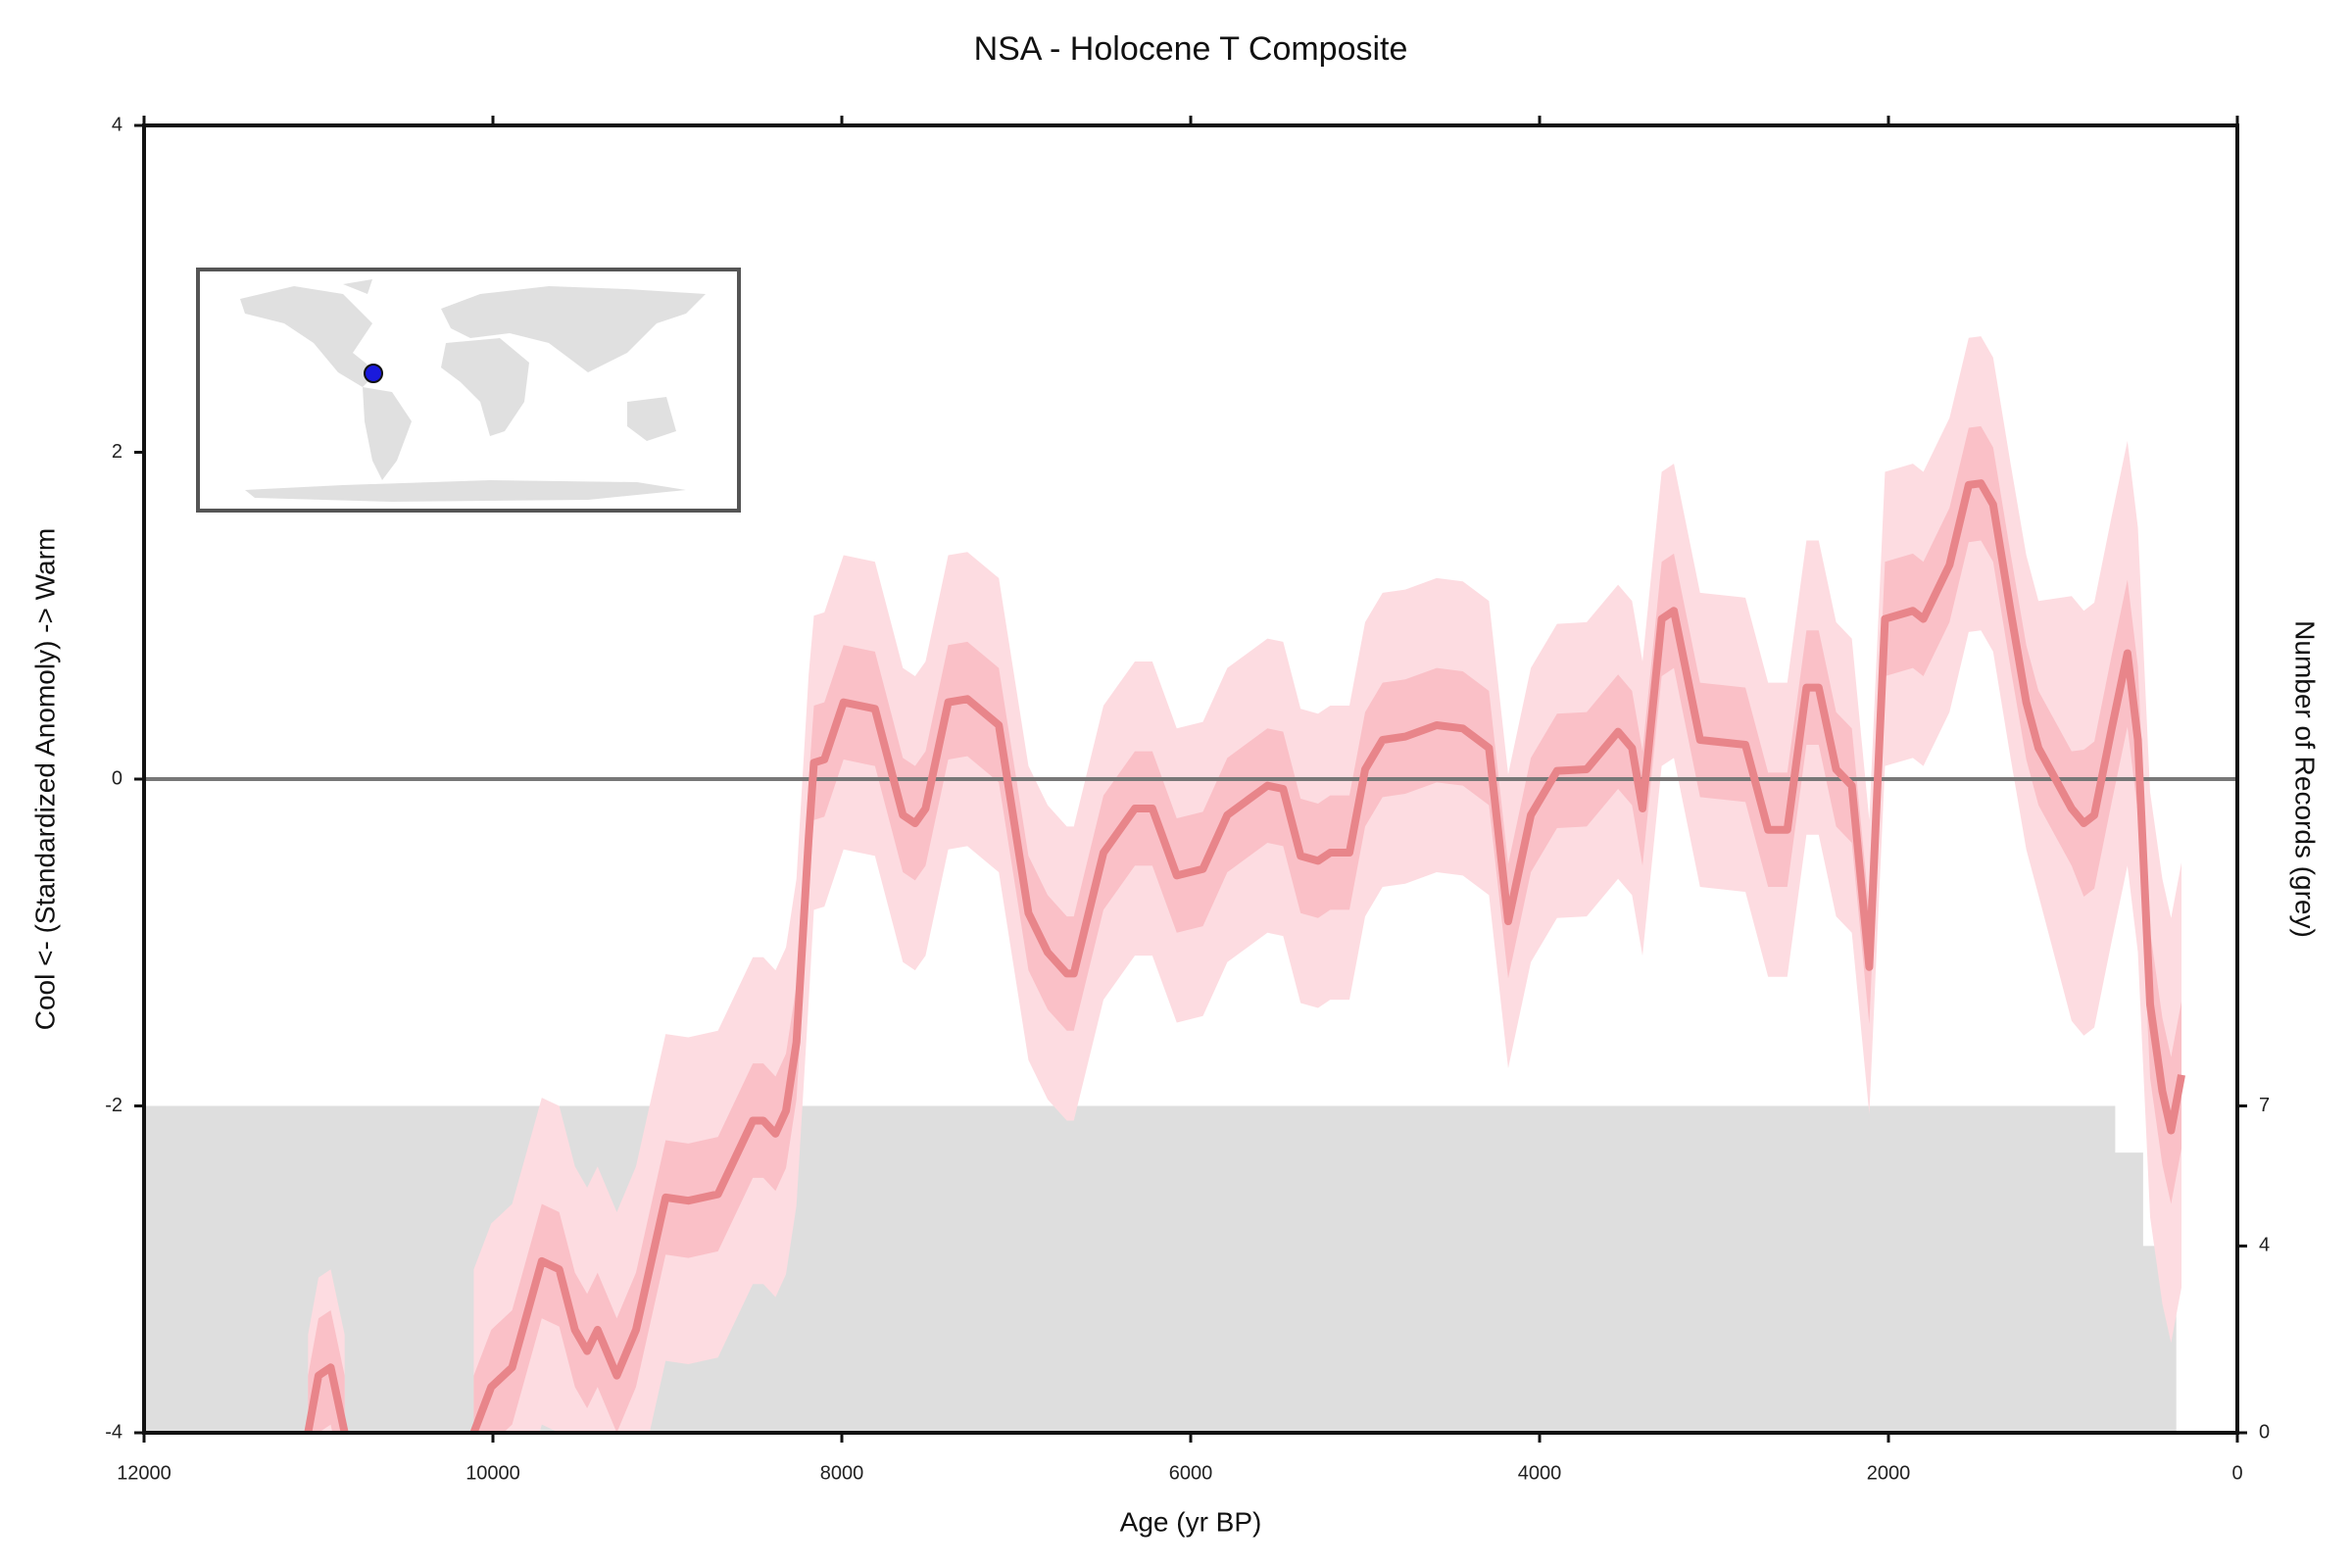 Image resolution: width=2352 pixels, height=1568 pixels. What do you see at coordinates (117, 124) in the screenshot?
I see `y-tick-label: 4` at bounding box center [117, 124].